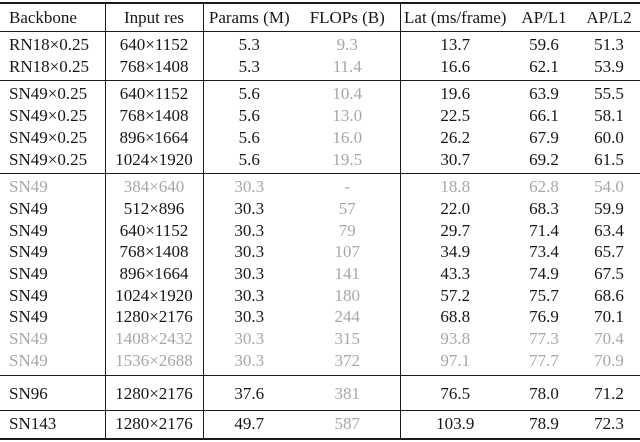  Describe the element at coordinates (609, 424) in the screenshot. I see `table-cell: 72.3` at that location.